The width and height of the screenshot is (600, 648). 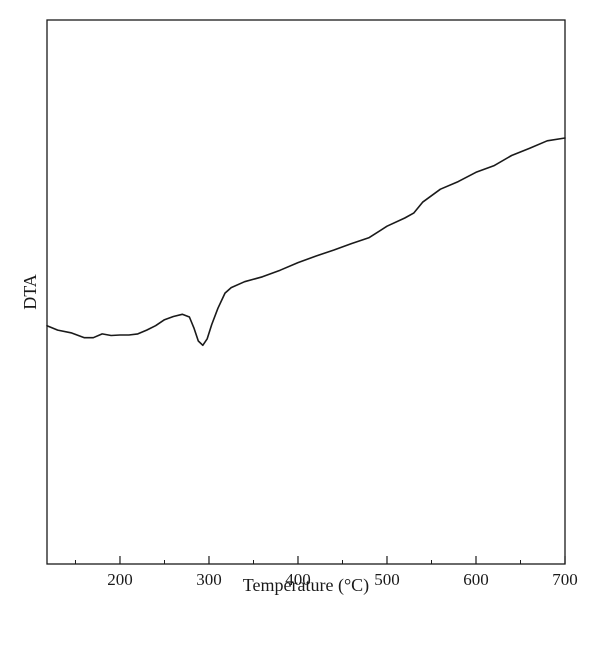 I want to click on x-tick-label: 200, so click(x=120, y=579).